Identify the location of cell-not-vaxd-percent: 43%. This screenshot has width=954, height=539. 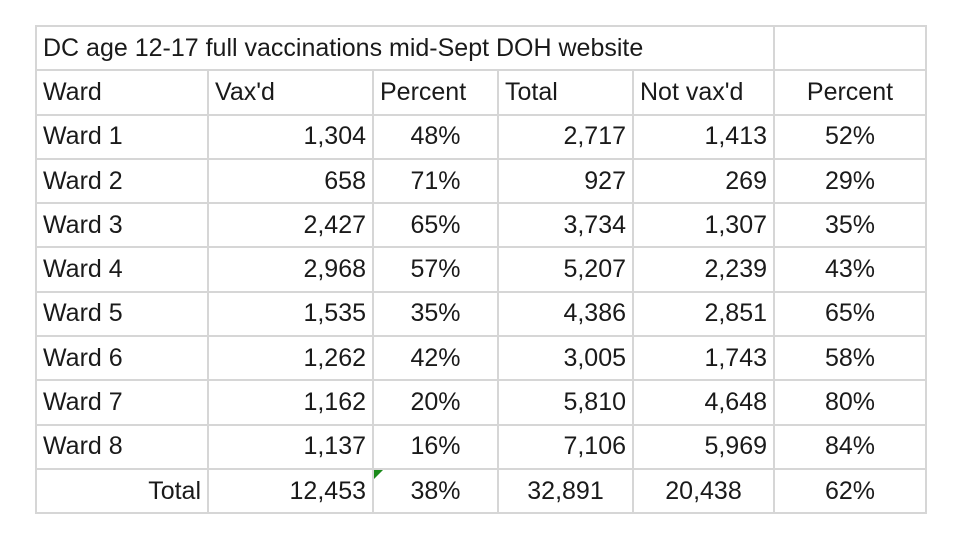
(850, 269).